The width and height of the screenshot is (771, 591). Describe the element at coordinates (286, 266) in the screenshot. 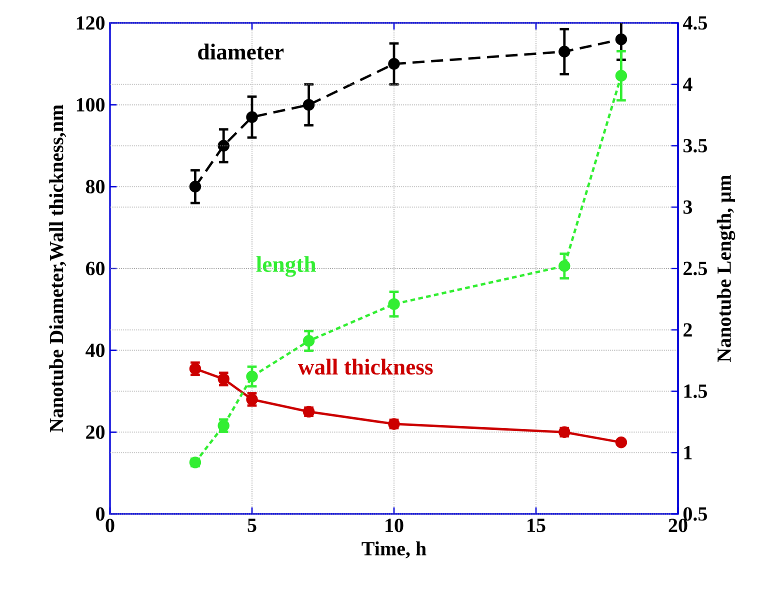

I see `text: length` at that location.